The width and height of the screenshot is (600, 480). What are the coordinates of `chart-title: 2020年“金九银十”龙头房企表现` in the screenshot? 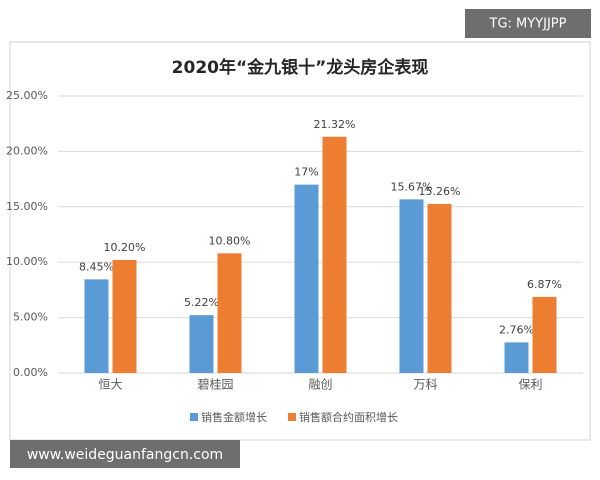 It's located at (300, 67).